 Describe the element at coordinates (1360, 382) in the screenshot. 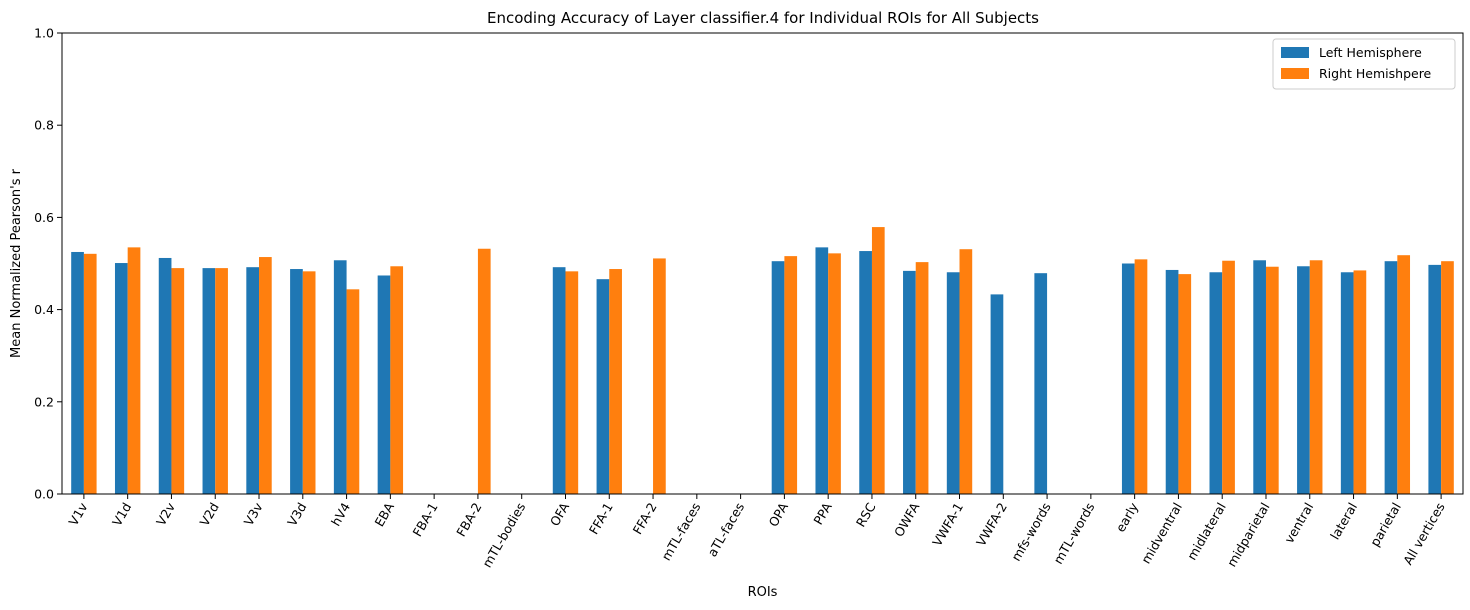

I see `bar-right-lateral` at that location.